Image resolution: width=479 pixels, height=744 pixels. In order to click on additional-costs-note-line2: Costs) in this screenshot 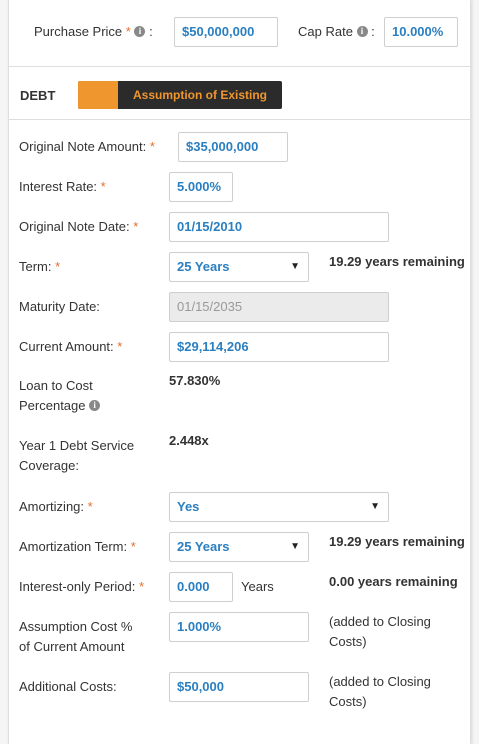, I will do `click(348, 701)`.